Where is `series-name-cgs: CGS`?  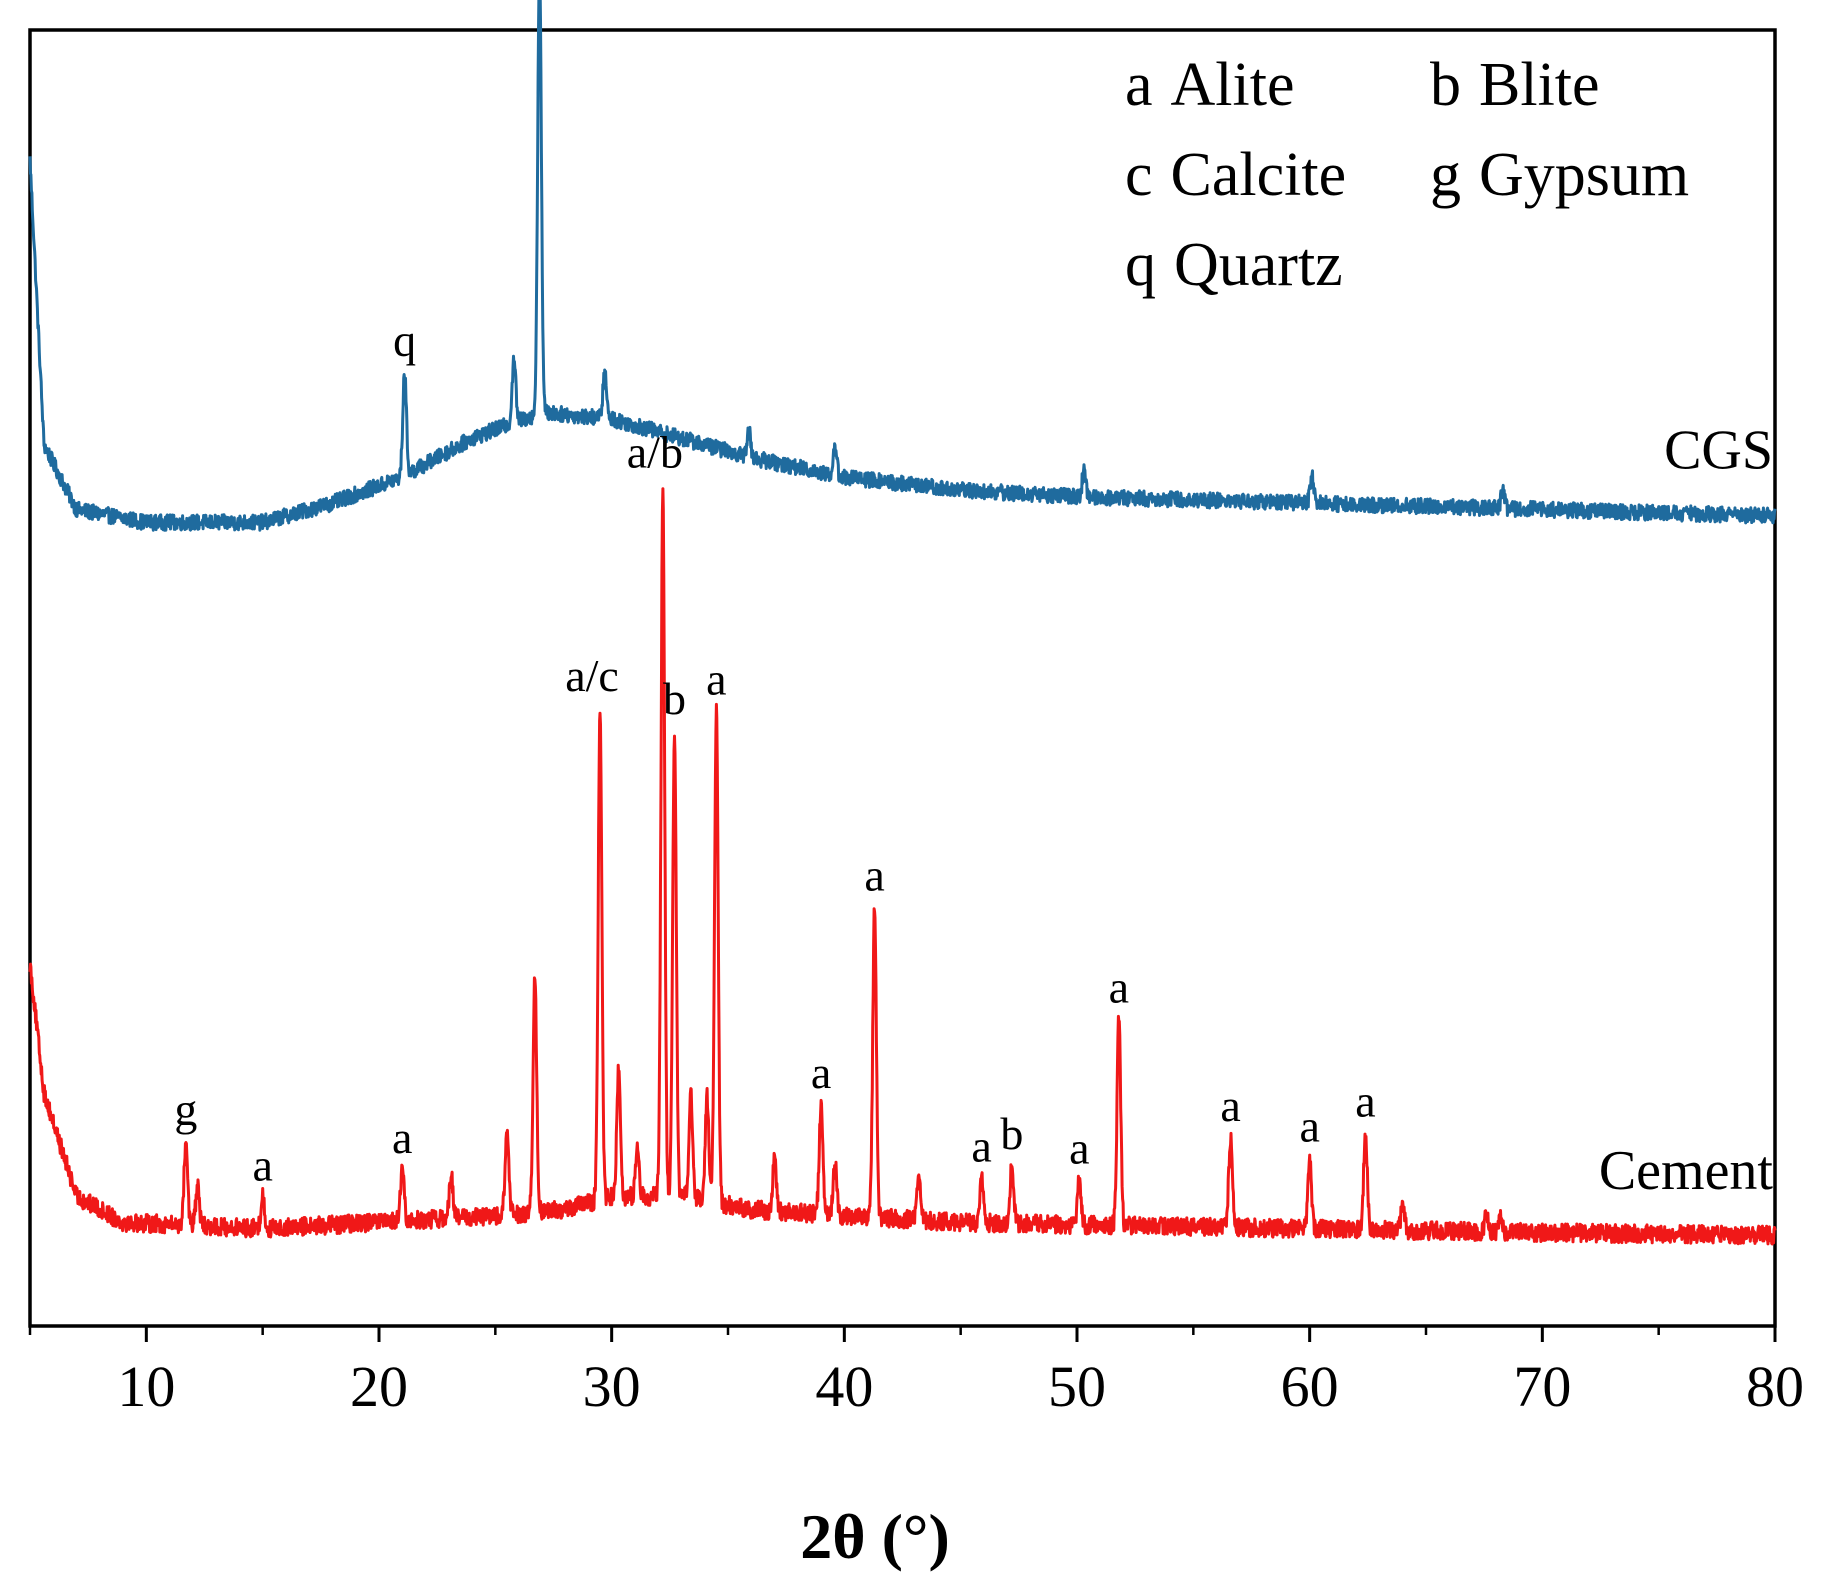
series-name-cgs: CGS is located at coordinates (1718, 451).